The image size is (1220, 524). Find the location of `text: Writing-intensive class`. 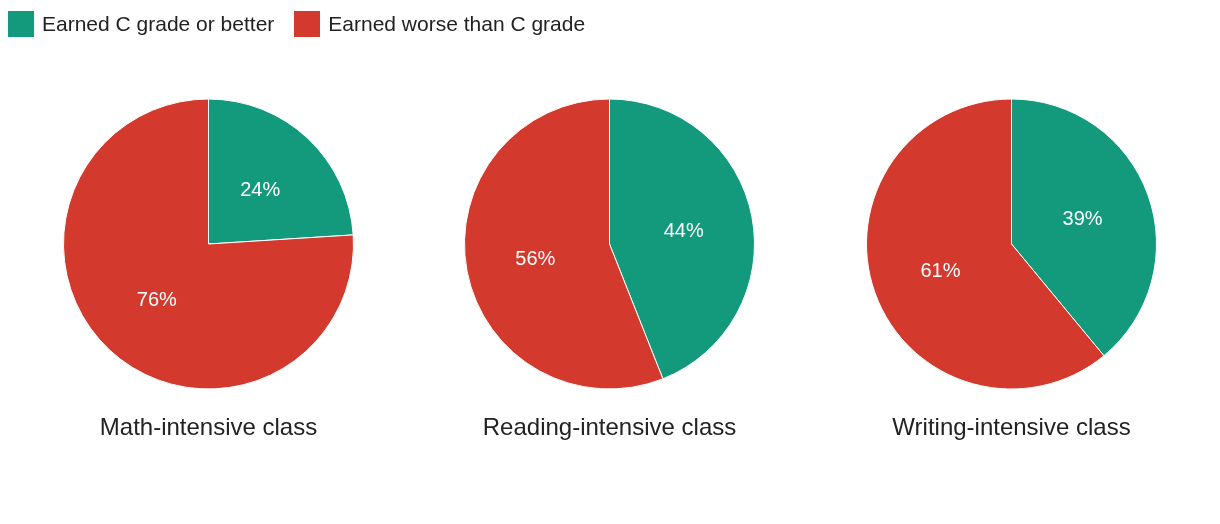

text: Writing-intensive class is located at coordinates (1011, 426).